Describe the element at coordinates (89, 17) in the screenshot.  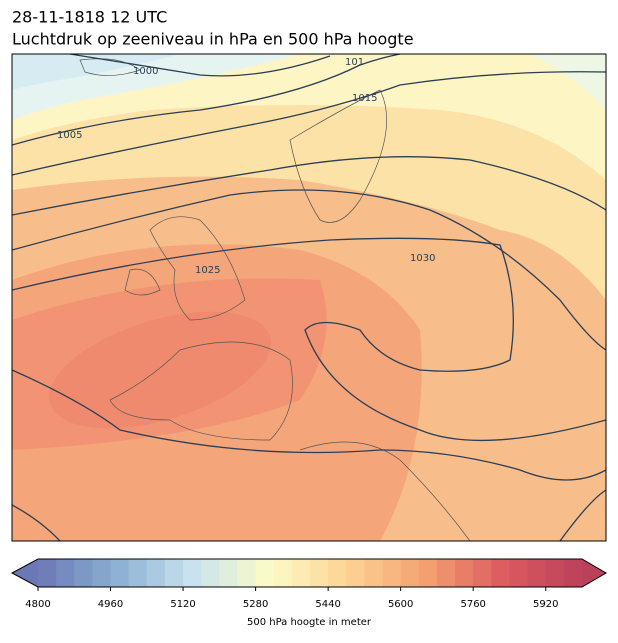
I see `title-date: 28-11-1818 12 UTC` at that location.